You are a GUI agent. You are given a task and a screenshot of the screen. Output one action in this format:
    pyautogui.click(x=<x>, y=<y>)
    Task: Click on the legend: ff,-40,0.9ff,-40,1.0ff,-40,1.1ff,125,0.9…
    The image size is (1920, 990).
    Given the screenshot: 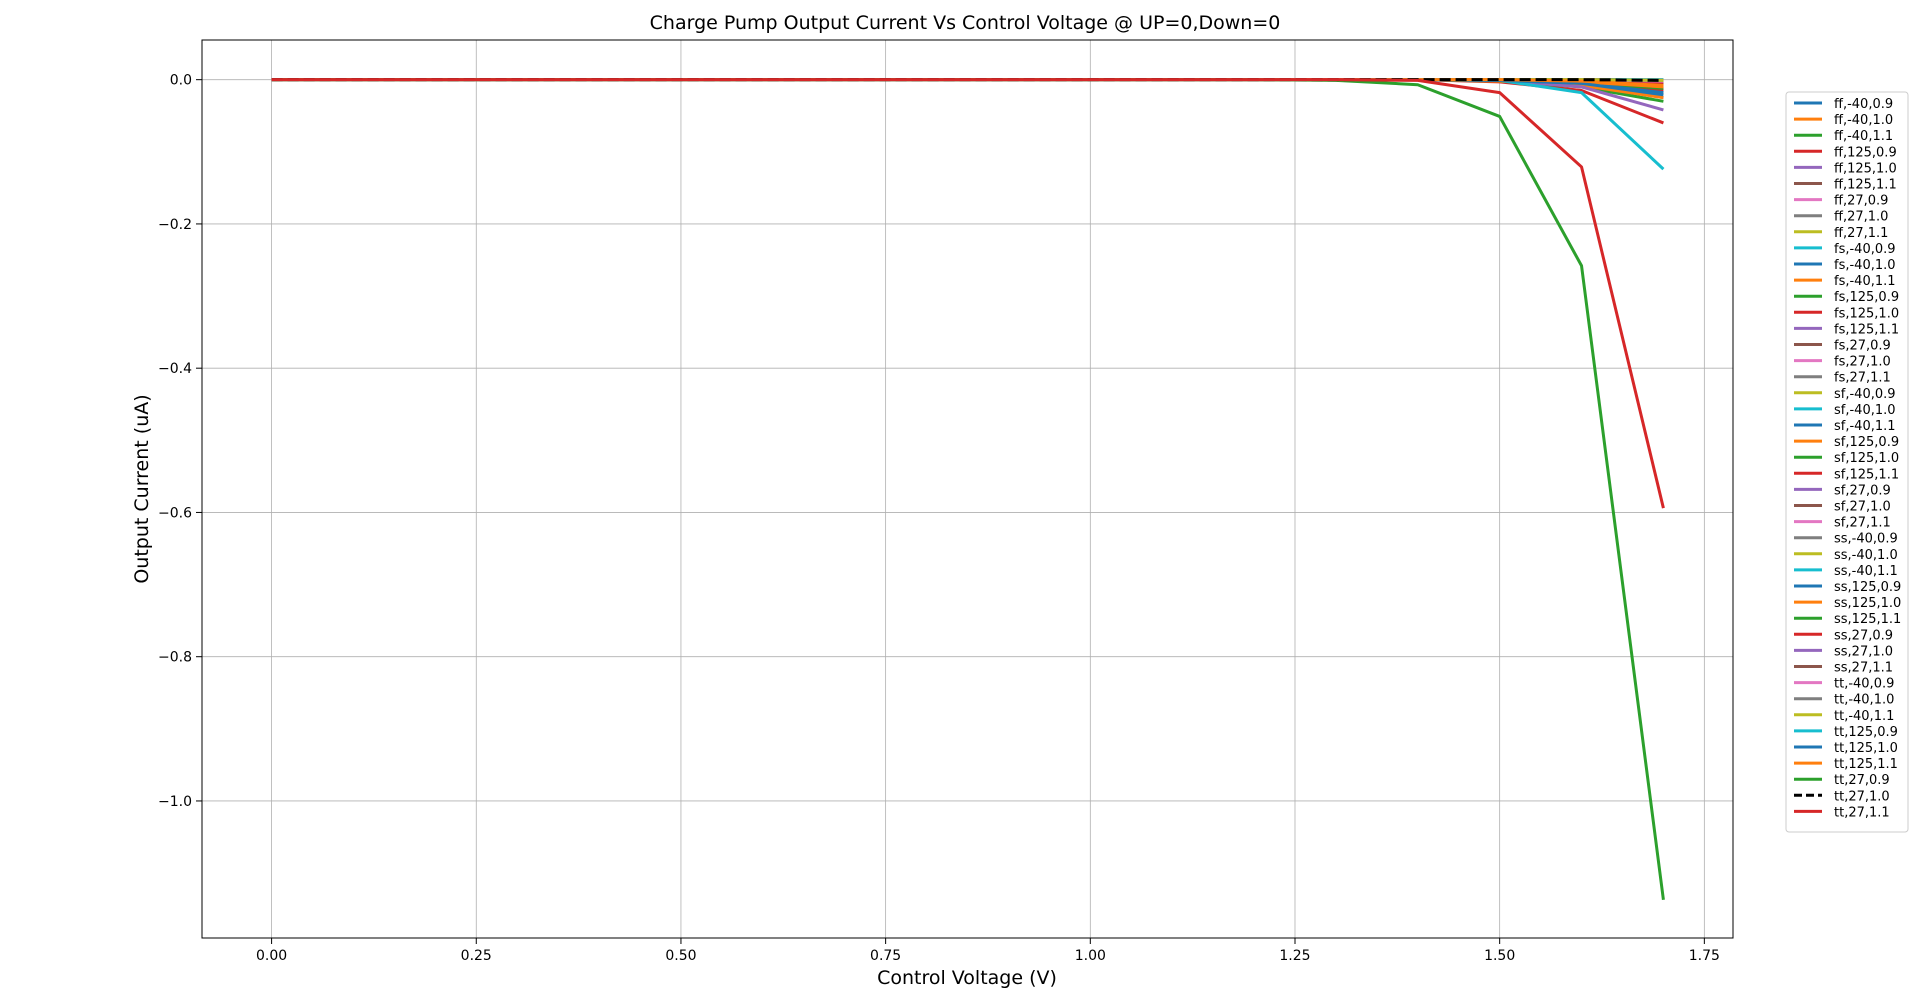 What is the action you would take?
    pyautogui.click(x=1847, y=462)
    